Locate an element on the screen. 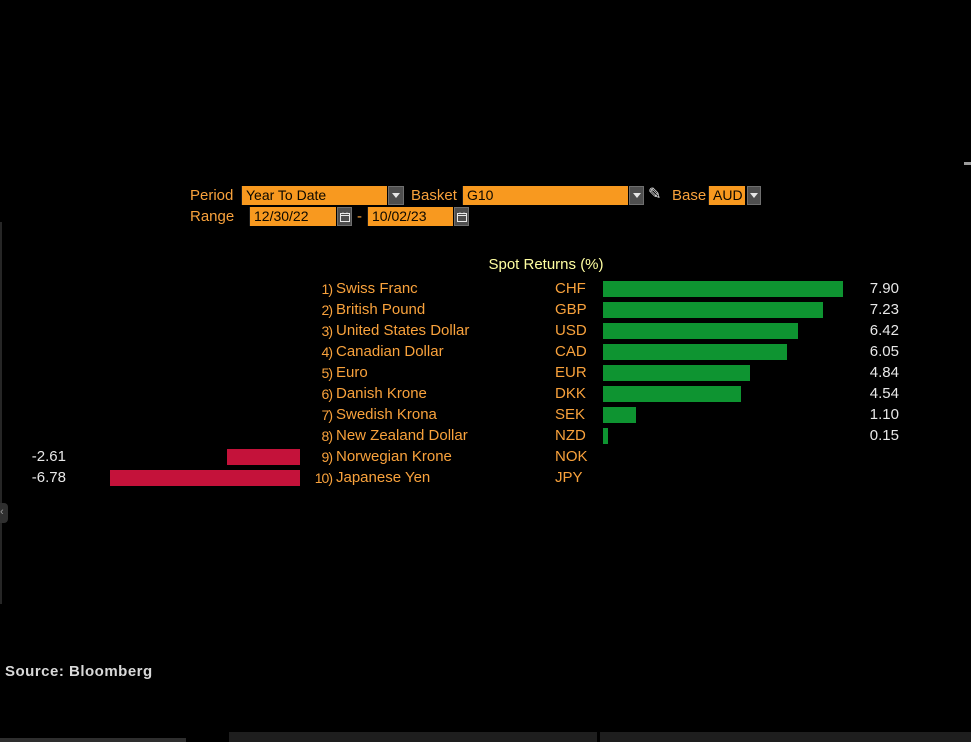 The image size is (971, 742). currency-code: DKK is located at coordinates (570, 393).